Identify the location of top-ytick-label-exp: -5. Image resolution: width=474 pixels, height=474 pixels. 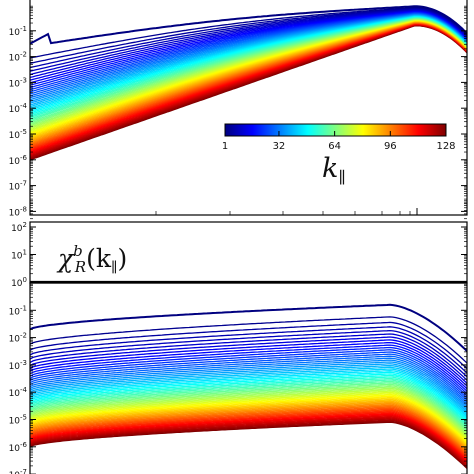
(23, 132).